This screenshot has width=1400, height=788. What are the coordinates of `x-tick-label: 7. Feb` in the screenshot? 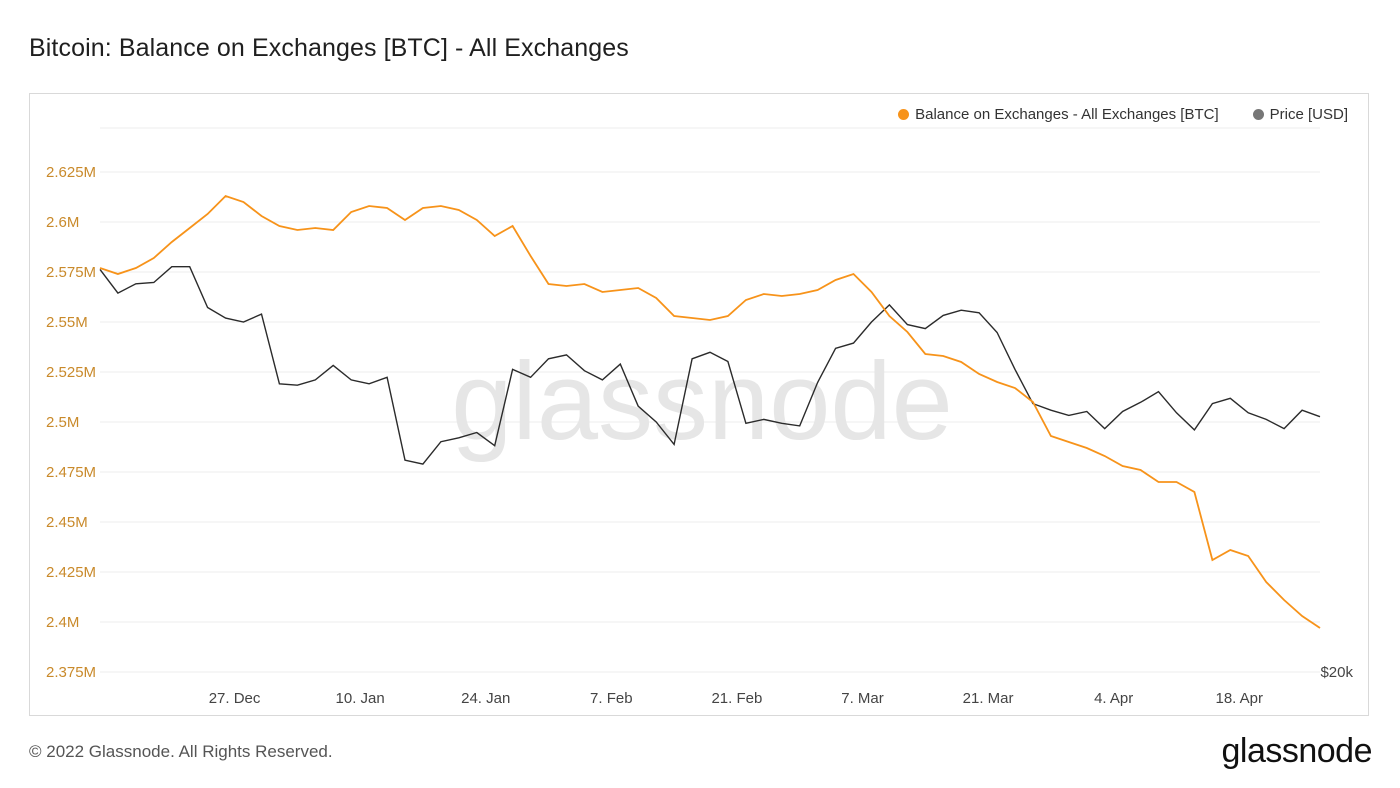 It's located at (611, 698).